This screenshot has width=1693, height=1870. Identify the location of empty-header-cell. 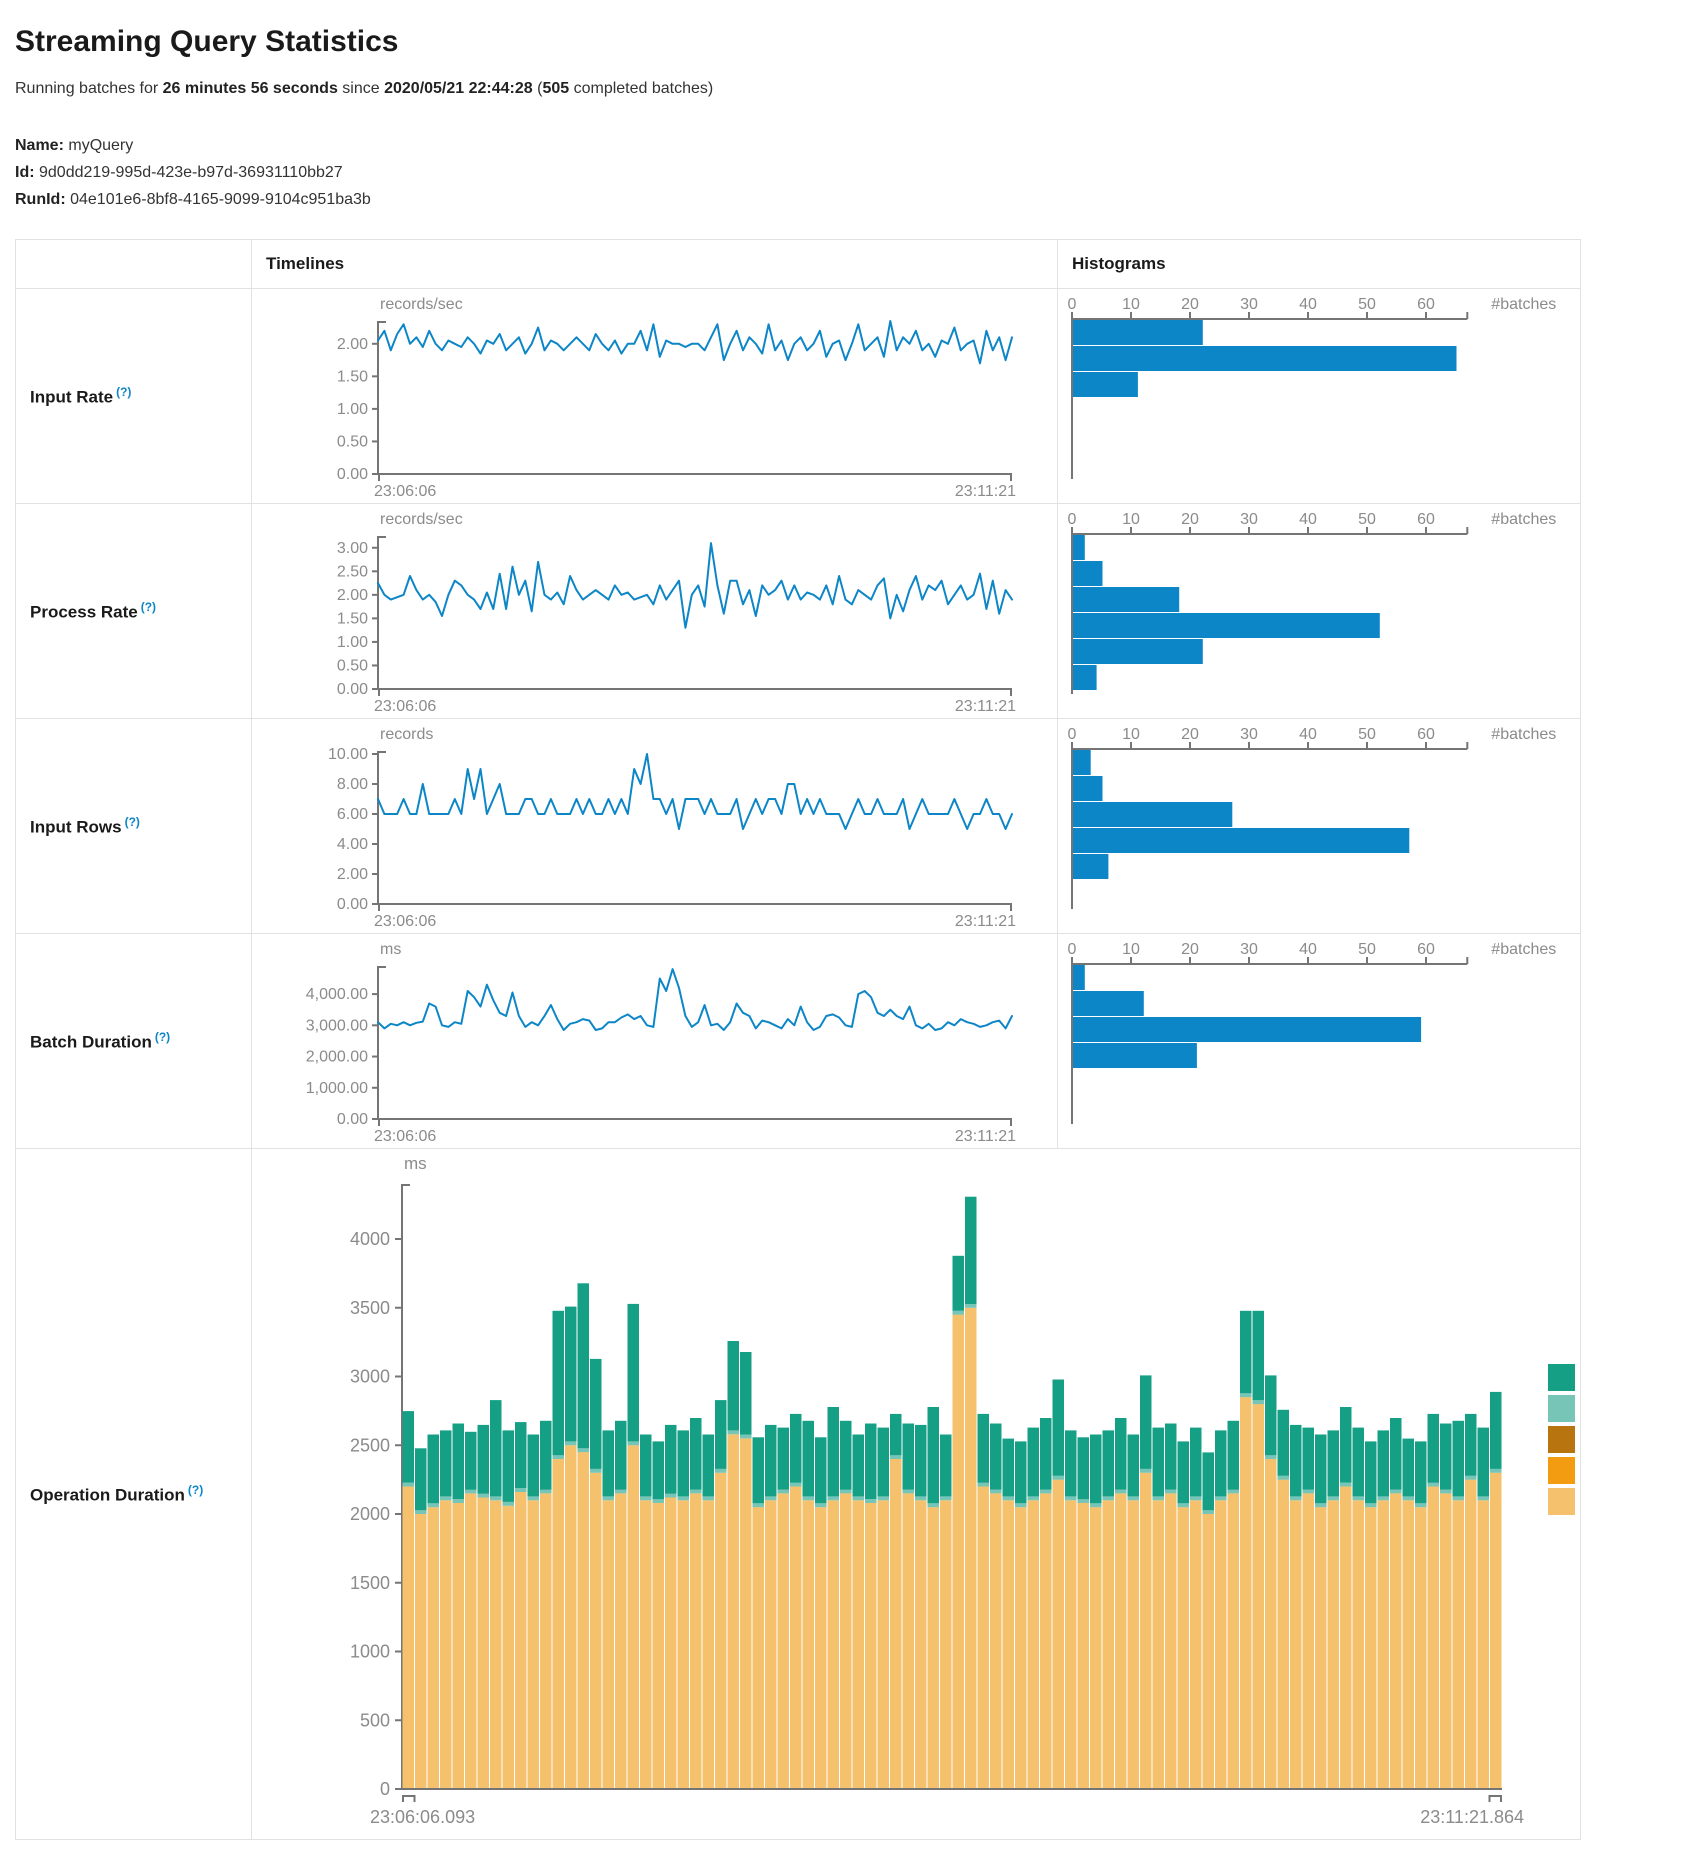
(133, 264).